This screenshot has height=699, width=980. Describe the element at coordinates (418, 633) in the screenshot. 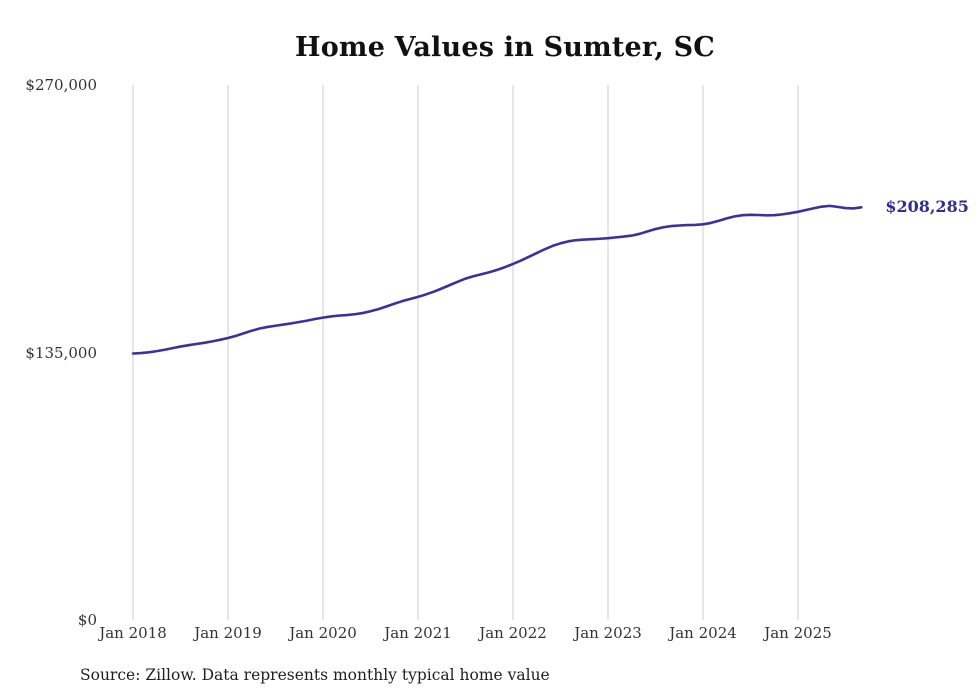

I see `x-axis-tick-label: Jan 2021` at that location.